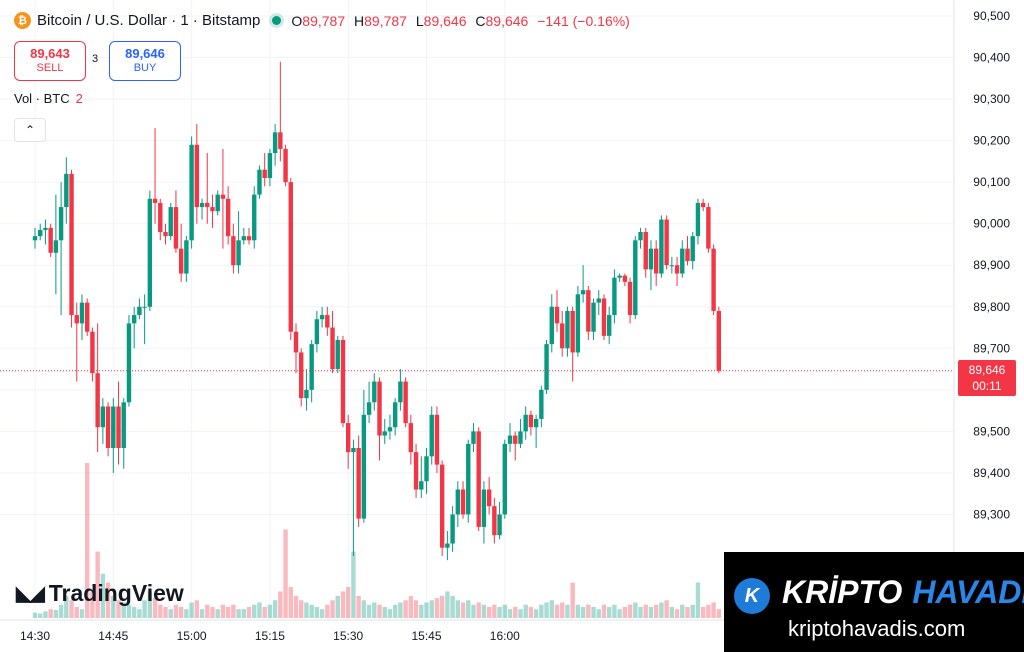 The image size is (1024, 652). I want to click on tradingview-logo: ◣◢ TradingView, so click(100, 593).